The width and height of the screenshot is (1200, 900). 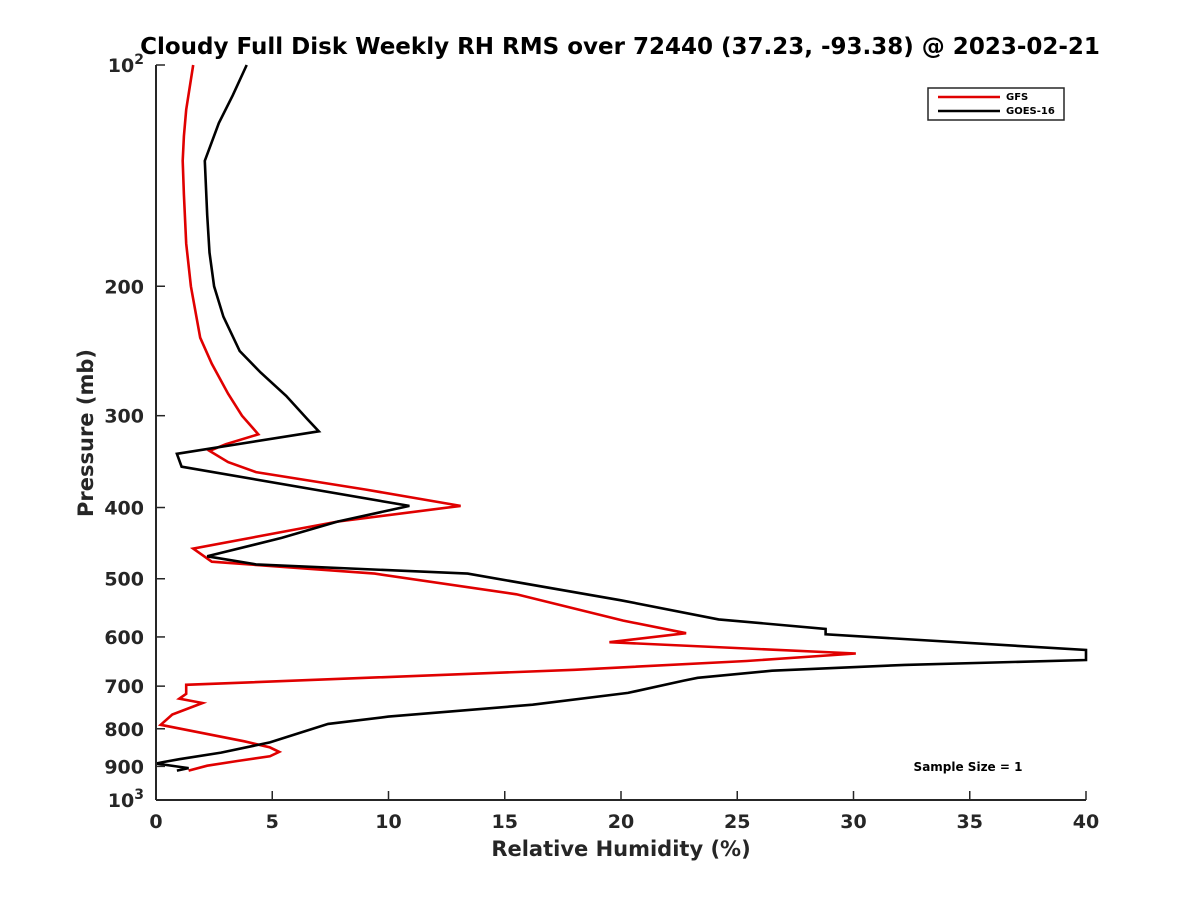 I want to click on legend-label-goes-16: GOES-16, so click(x=1030, y=111).